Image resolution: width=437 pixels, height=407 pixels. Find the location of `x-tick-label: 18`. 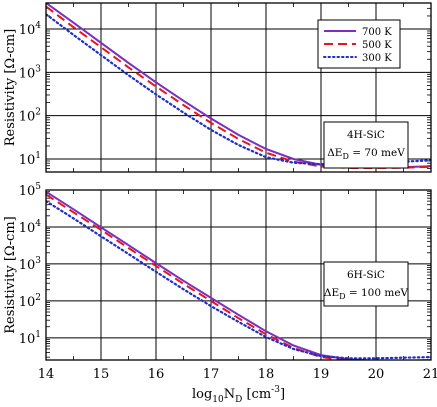

x-tick-label: 18 is located at coordinates (266, 374).